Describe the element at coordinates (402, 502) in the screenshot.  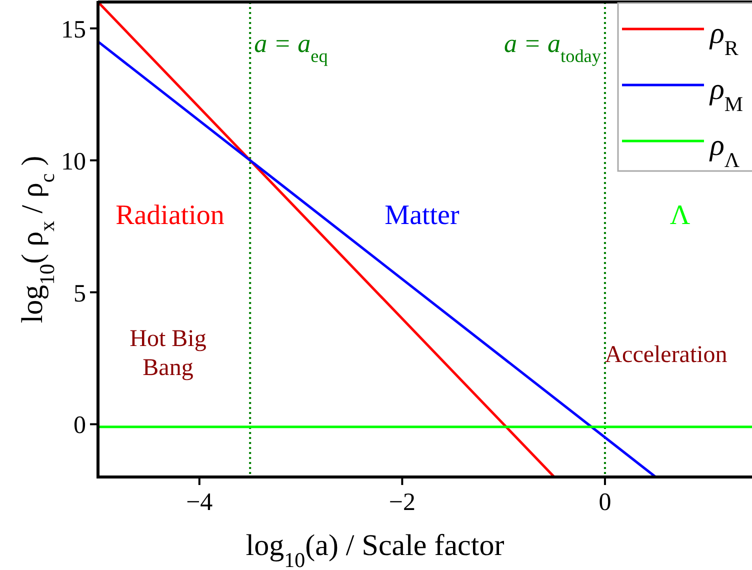
I see `x-tick-label: −2` at that location.